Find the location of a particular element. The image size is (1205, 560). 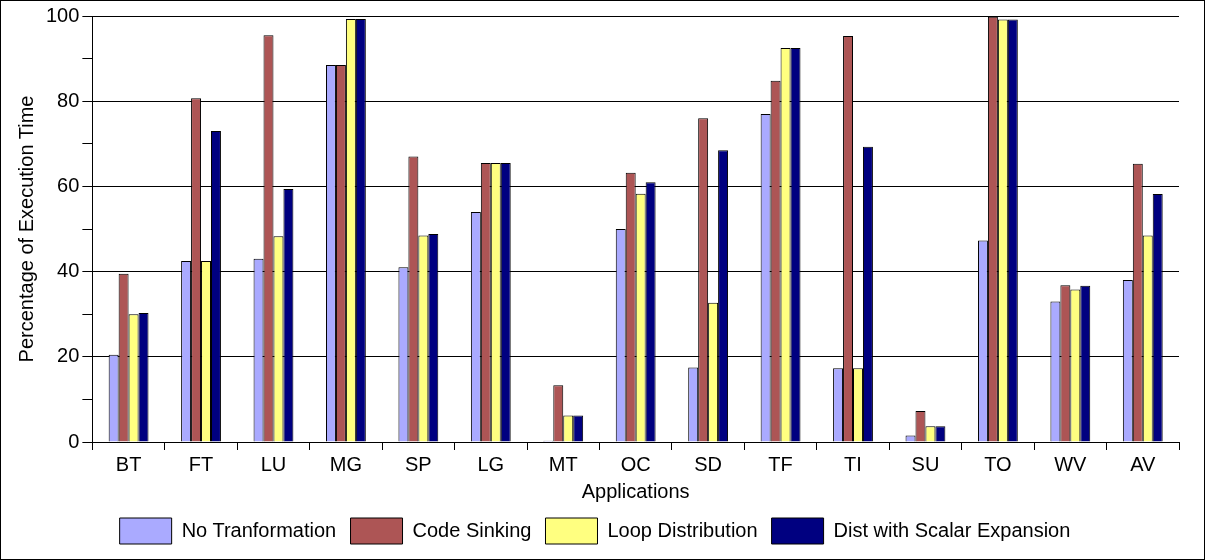

y-tick-label: 20 is located at coordinates (68, 355).